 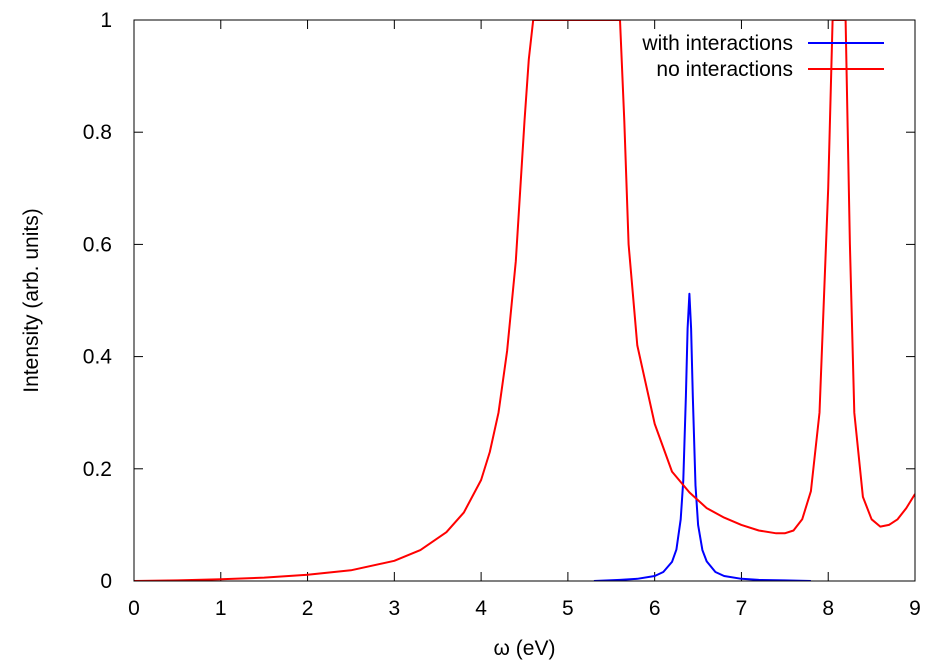 What do you see at coordinates (655, 608) in the screenshot?
I see `x-tick-label: 6` at bounding box center [655, 608].